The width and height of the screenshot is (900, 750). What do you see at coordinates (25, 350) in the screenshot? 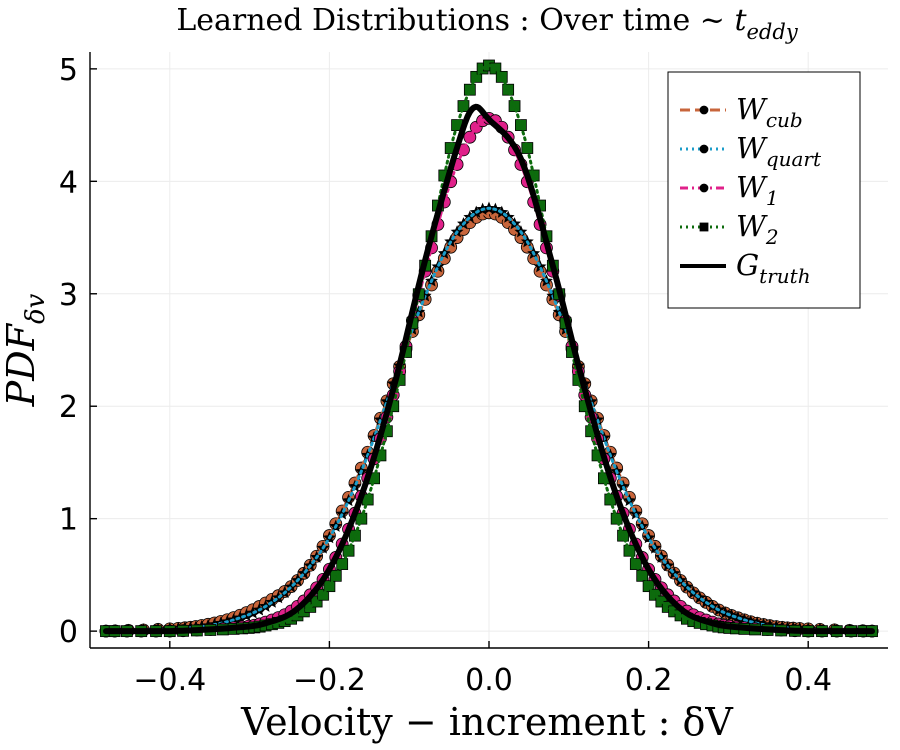
I see `y-axis-label: PDFδv` at bounding box center [25, 350].